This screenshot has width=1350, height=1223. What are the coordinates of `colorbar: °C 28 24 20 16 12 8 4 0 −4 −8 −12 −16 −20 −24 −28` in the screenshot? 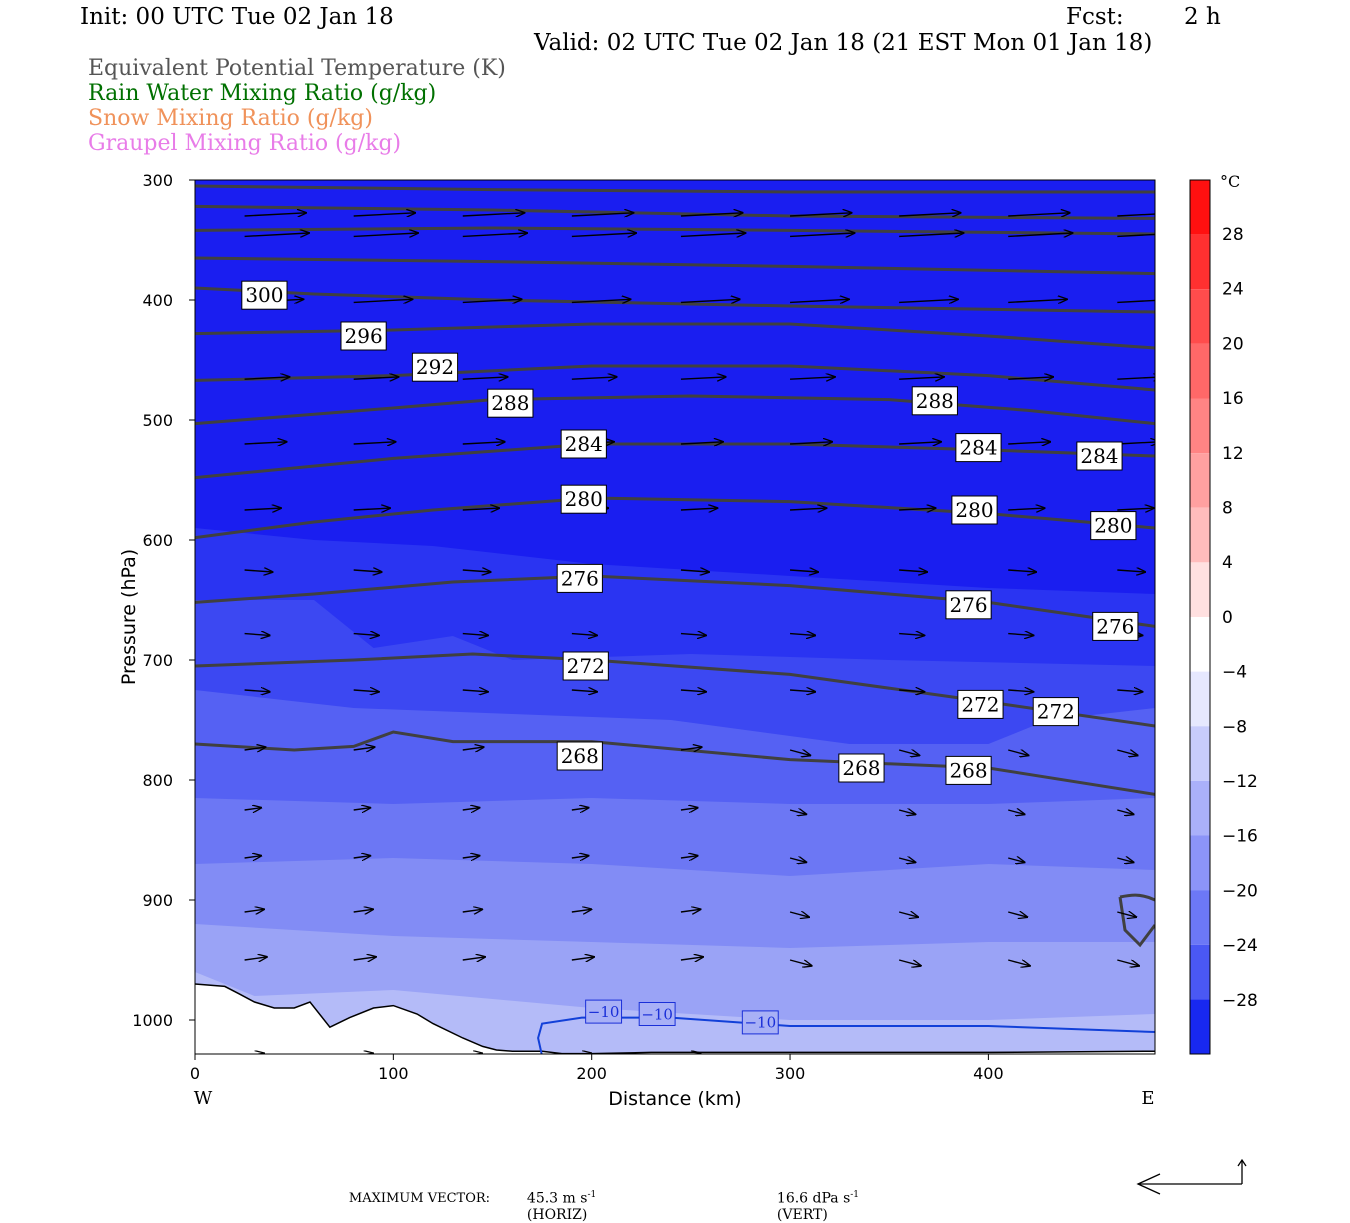 It's located at (1223, 613).